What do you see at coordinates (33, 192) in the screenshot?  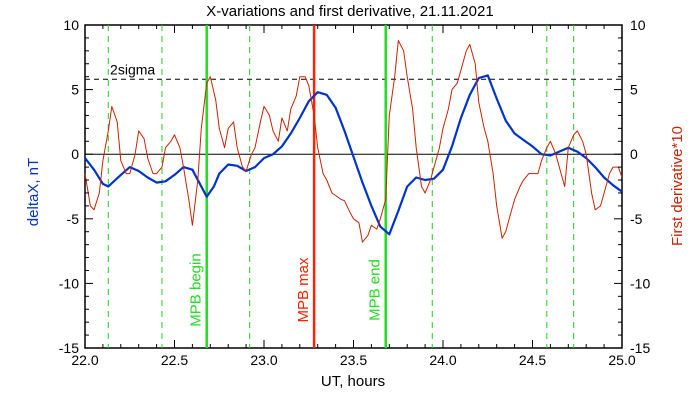 I see `y-axis-label-left: deltaX, nT` at bounding box center [33, 192].